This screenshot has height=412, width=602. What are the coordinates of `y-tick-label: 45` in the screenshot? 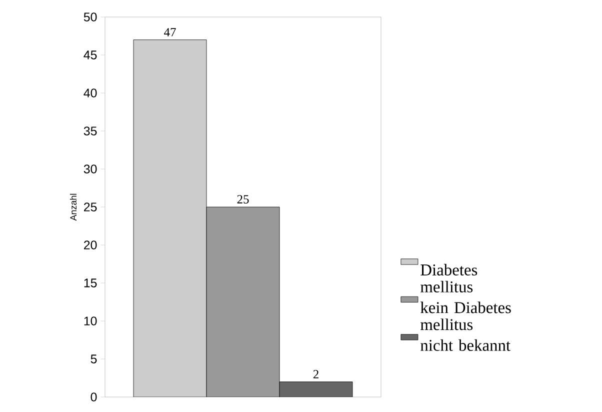 It's located at (90, 55).